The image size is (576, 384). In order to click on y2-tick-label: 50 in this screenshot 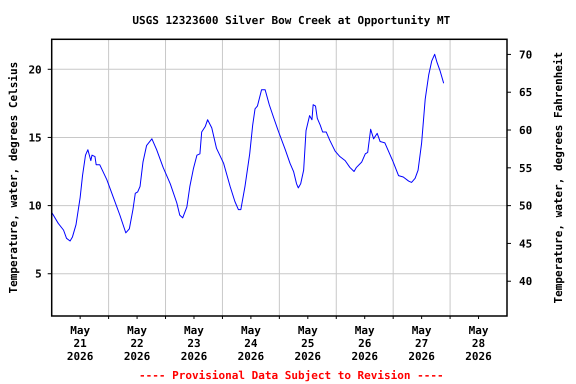, I will do `click(525, 206)`.